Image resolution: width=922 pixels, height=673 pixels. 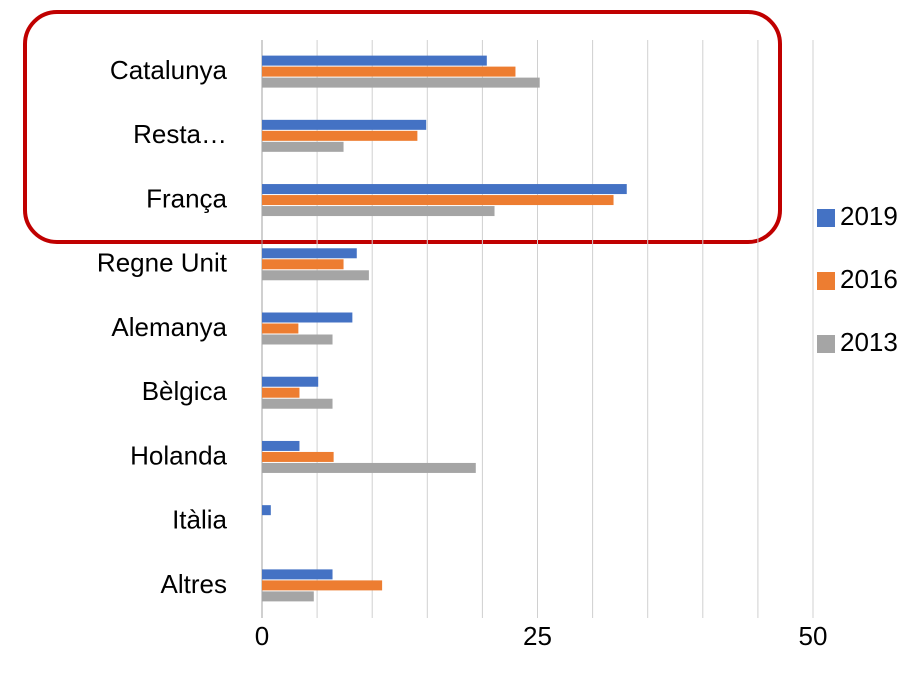 I want to click on y-tick-label: Altres, so click(x=194, y=584).